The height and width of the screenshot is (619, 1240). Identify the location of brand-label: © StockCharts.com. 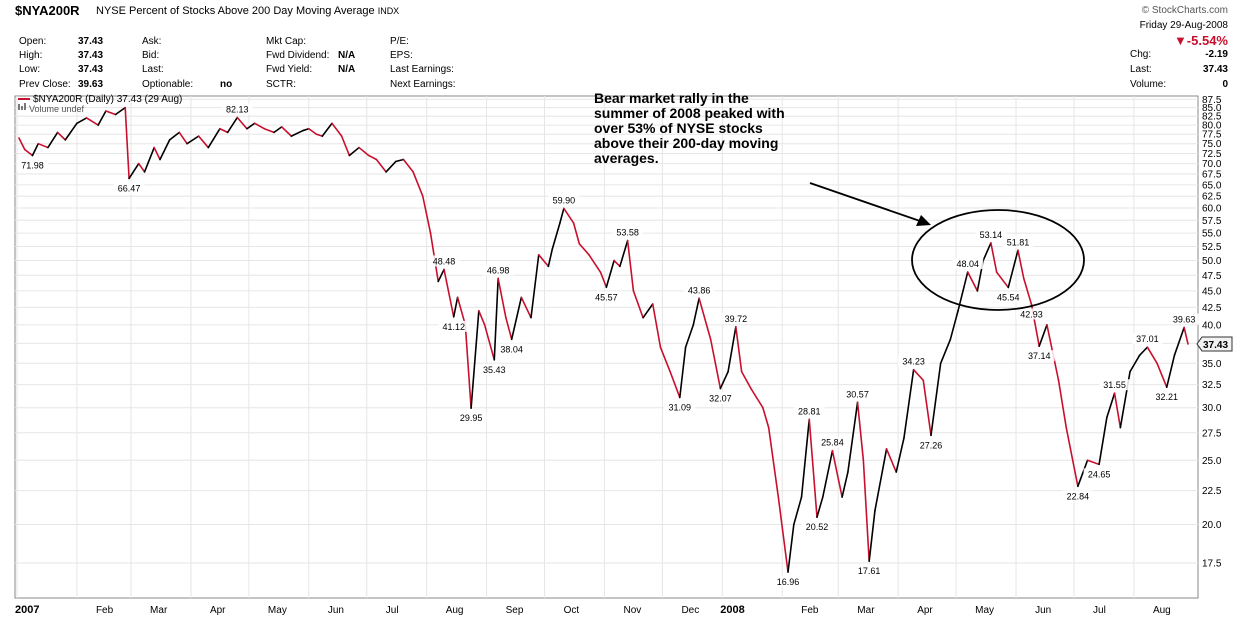
(1184, 10).